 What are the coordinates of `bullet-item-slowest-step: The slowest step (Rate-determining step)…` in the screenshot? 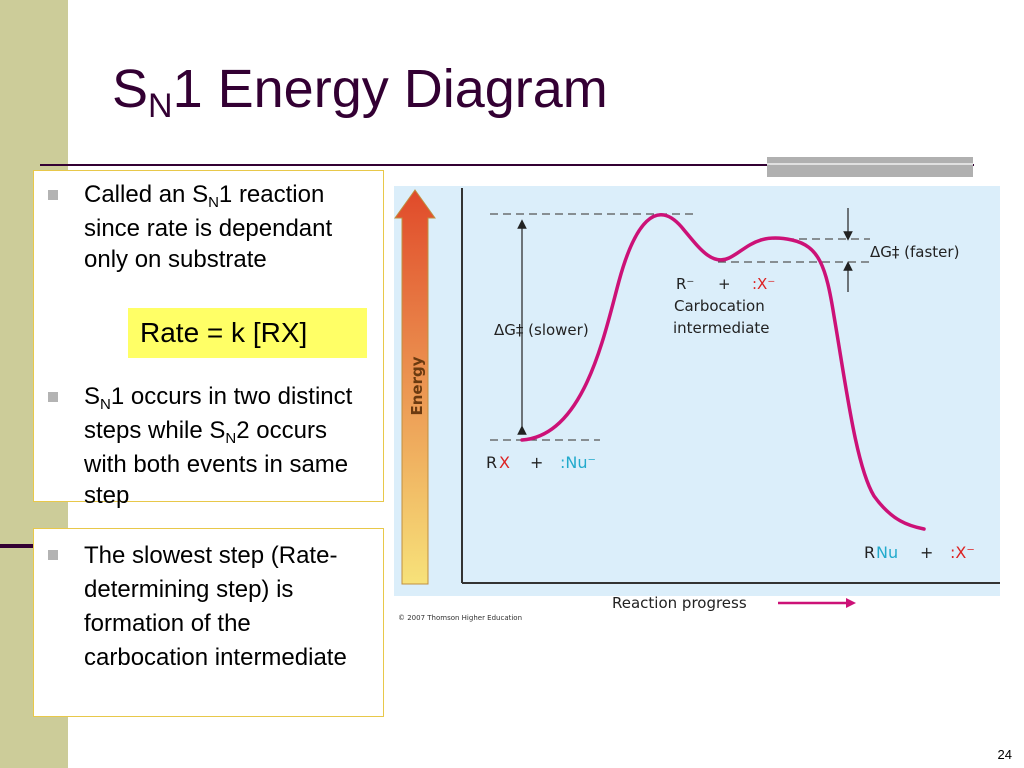 It's located at (210, 607).